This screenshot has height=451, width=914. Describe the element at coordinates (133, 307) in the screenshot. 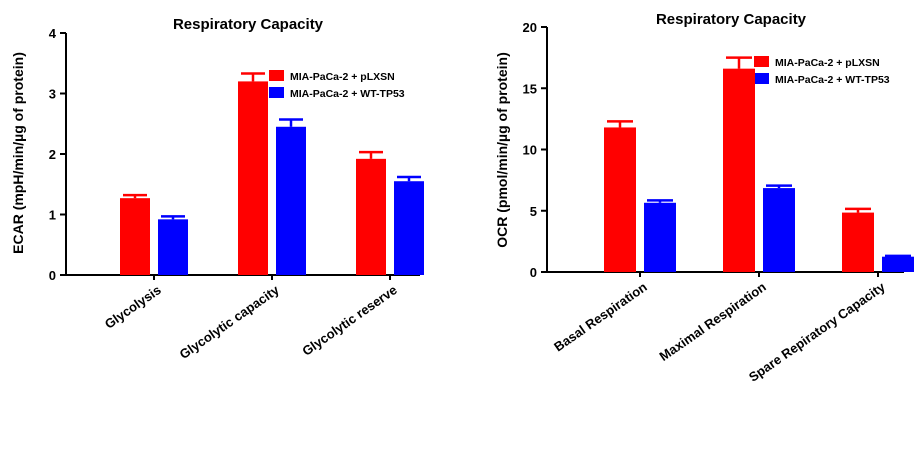

I see `category-label: Glycolysis` at that location.